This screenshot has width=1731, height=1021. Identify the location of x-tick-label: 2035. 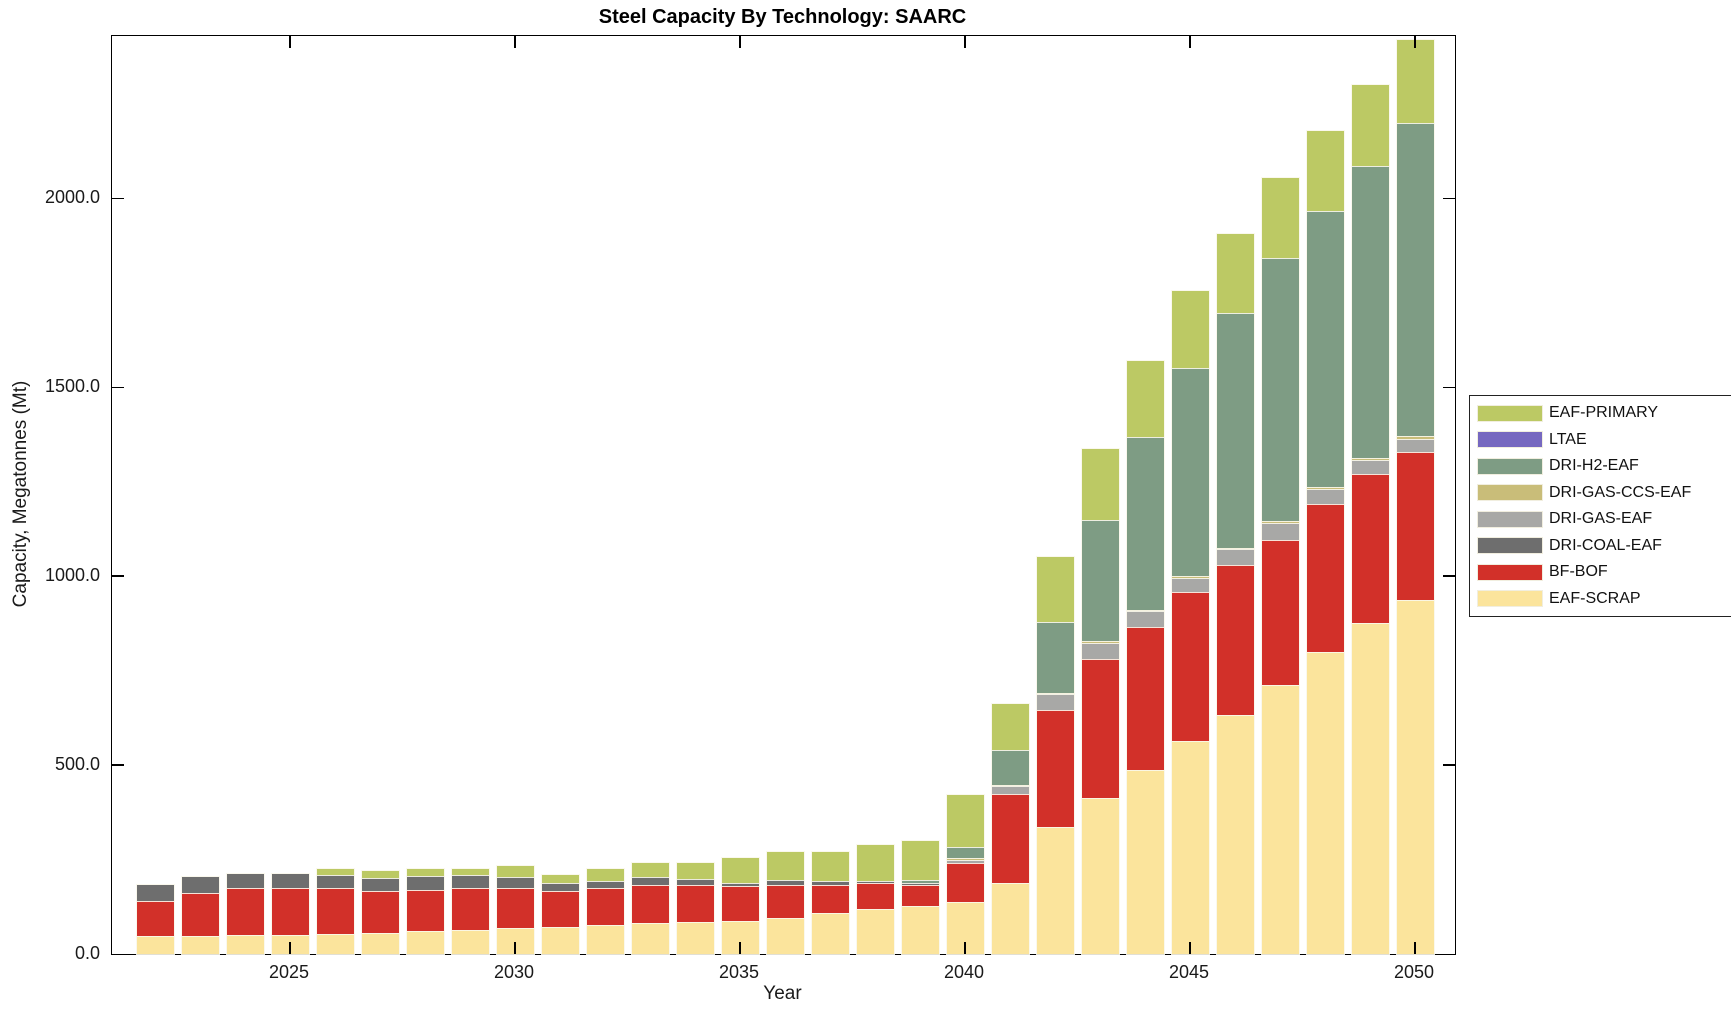
(739, 972).